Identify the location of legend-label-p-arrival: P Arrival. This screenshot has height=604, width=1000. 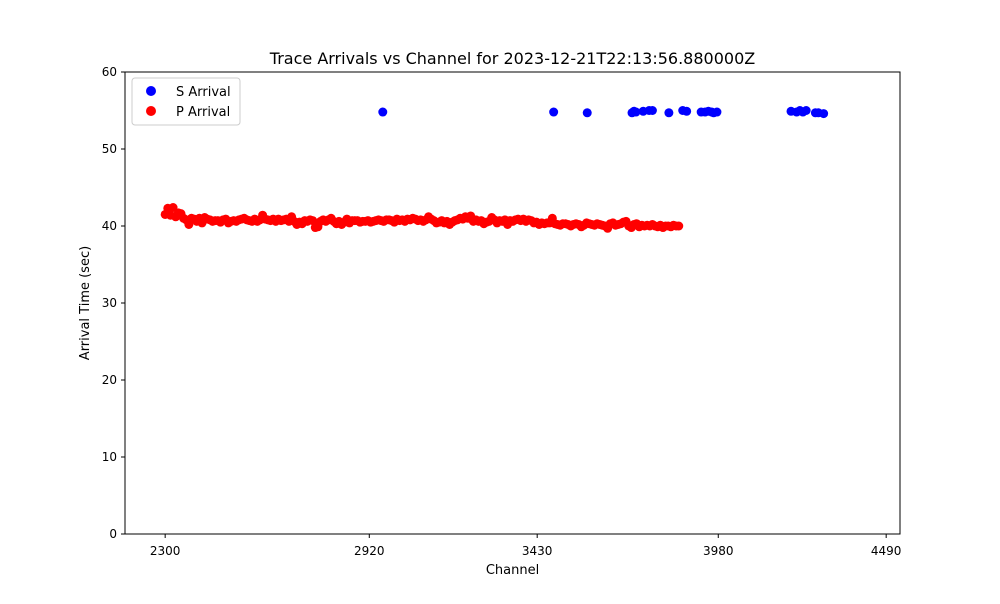
(203, 112).